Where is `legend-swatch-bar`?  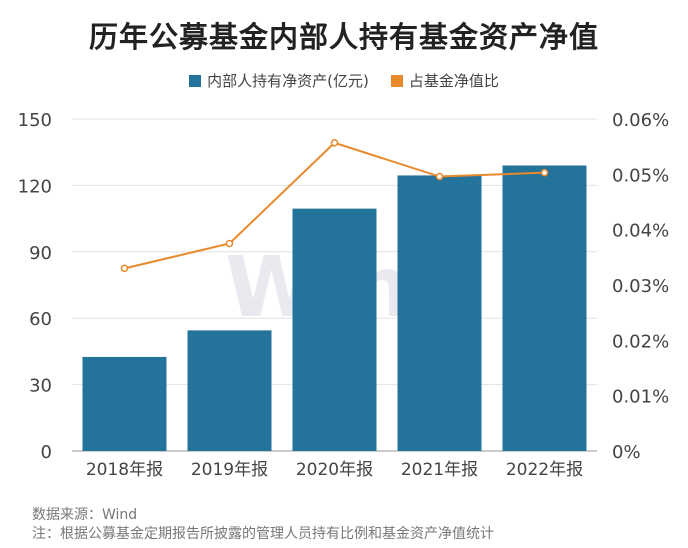
legend-swatch-bar is located at coordinates (195, 80).